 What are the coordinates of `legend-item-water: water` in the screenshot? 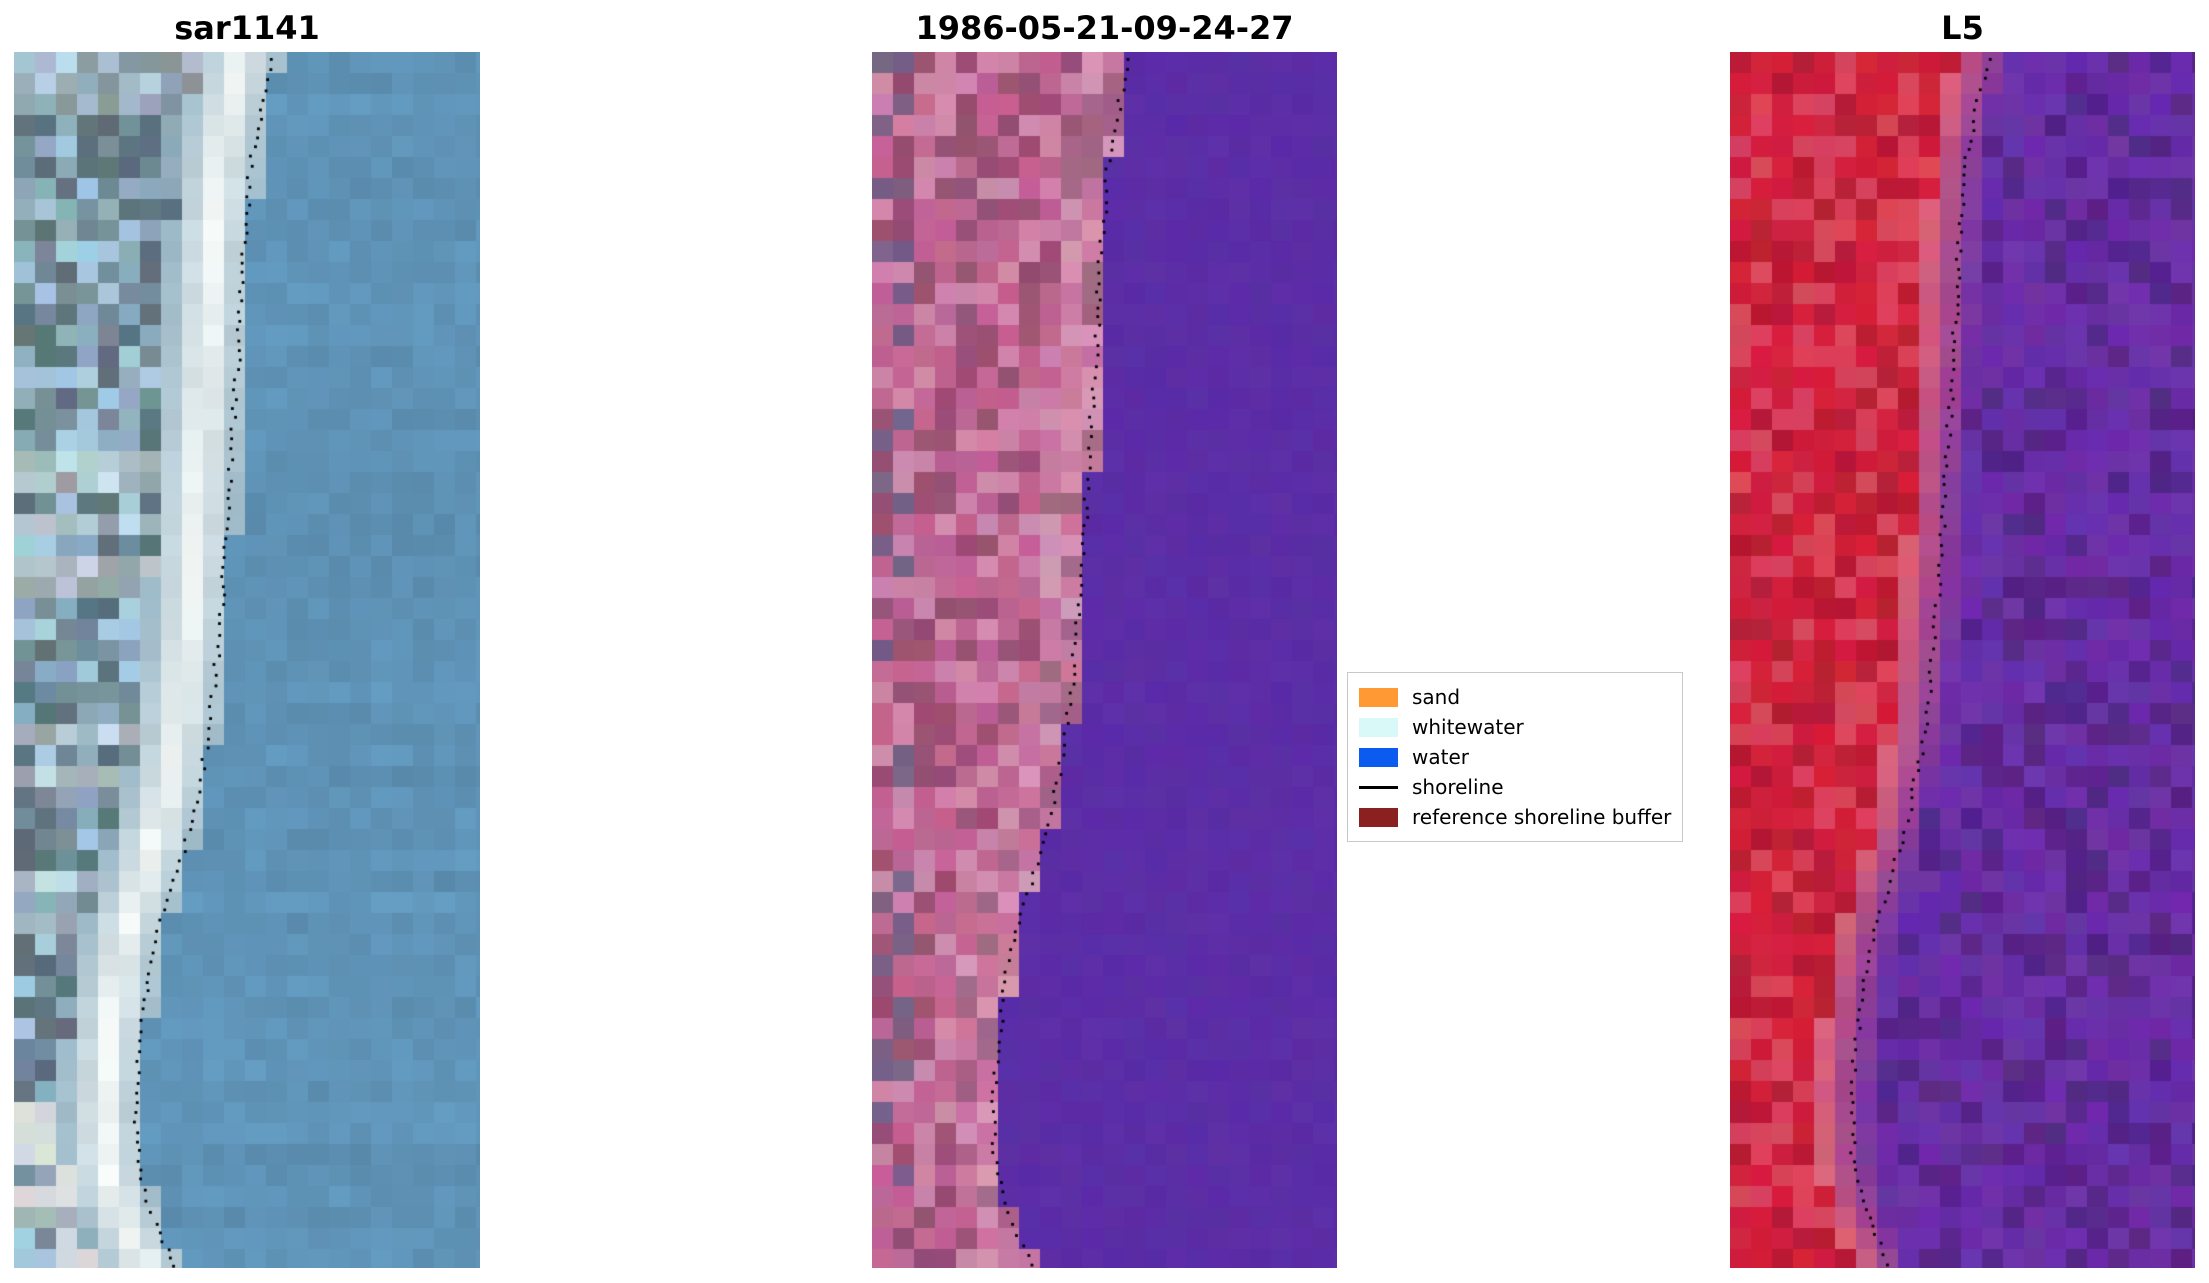 It's located at (1515, 757).